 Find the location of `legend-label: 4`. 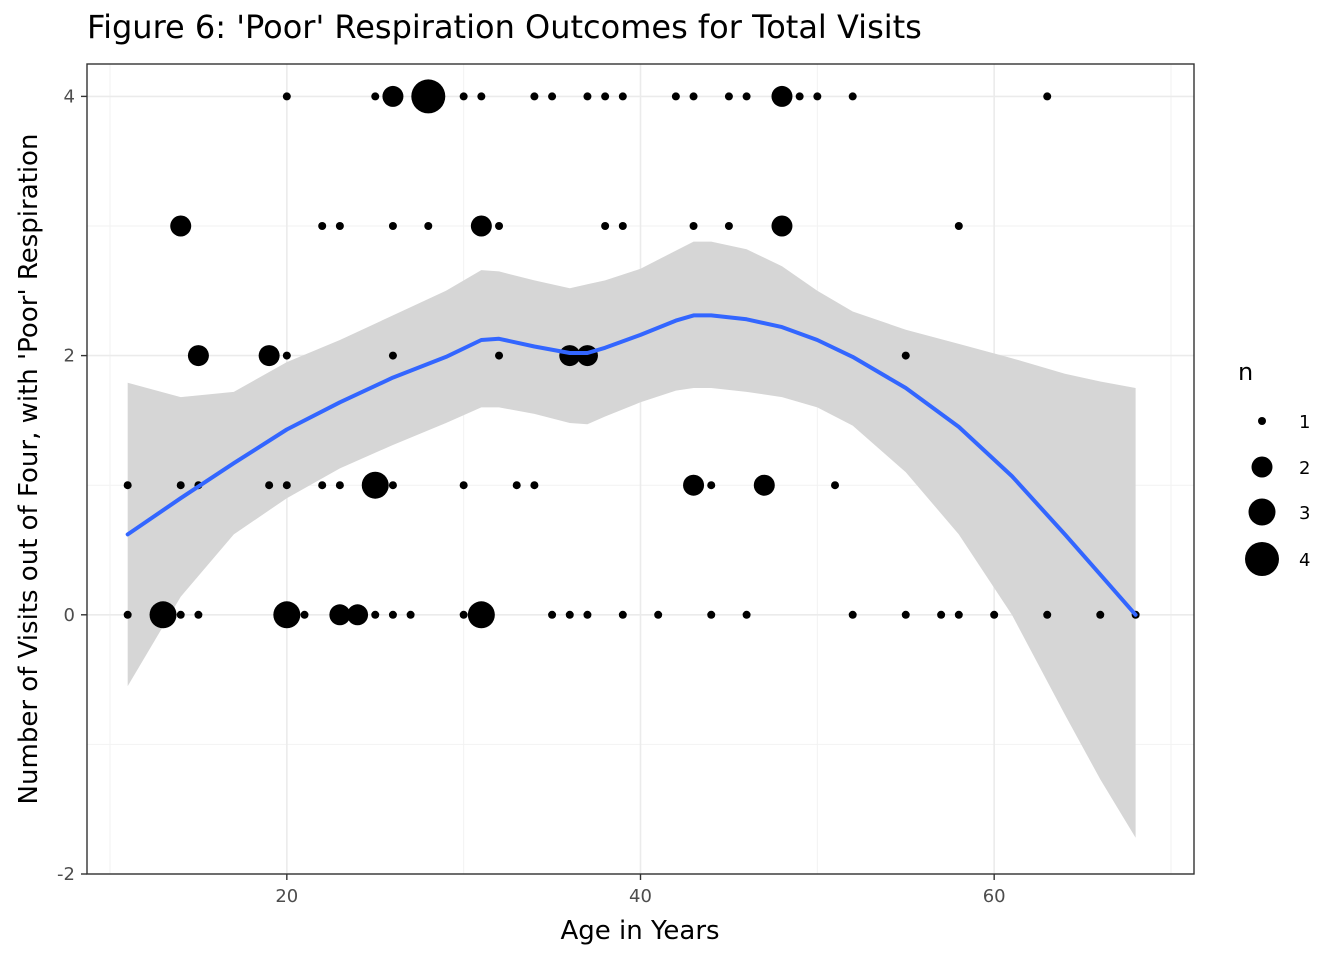

legend-label: 4 is located at coordinates (1304, 560).